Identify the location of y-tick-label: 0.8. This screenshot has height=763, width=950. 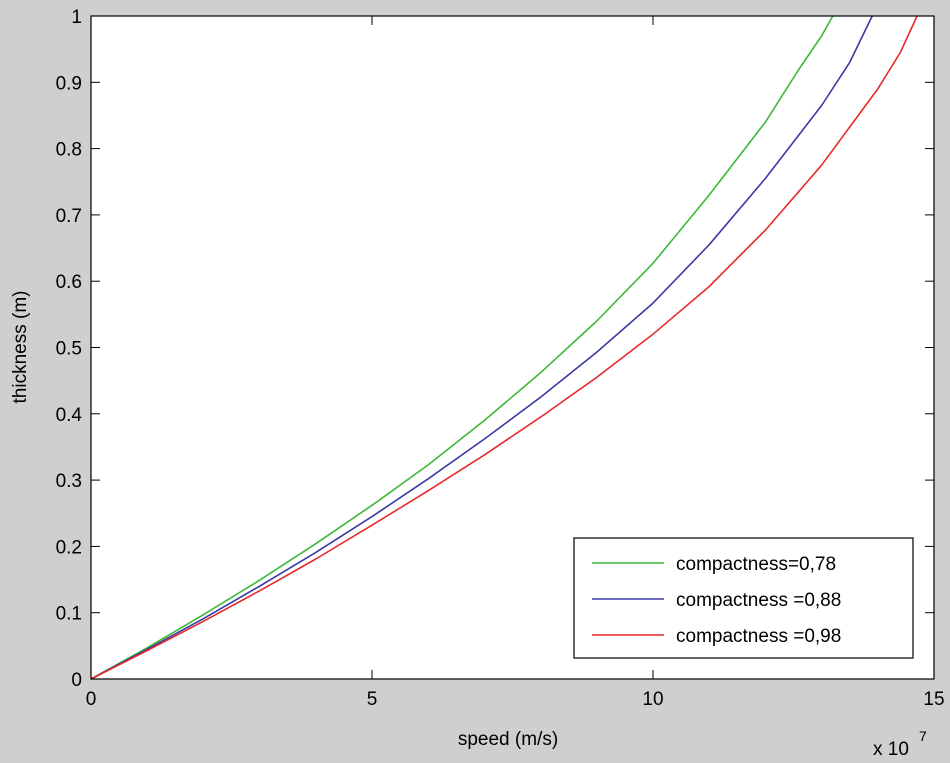
(69, 150).